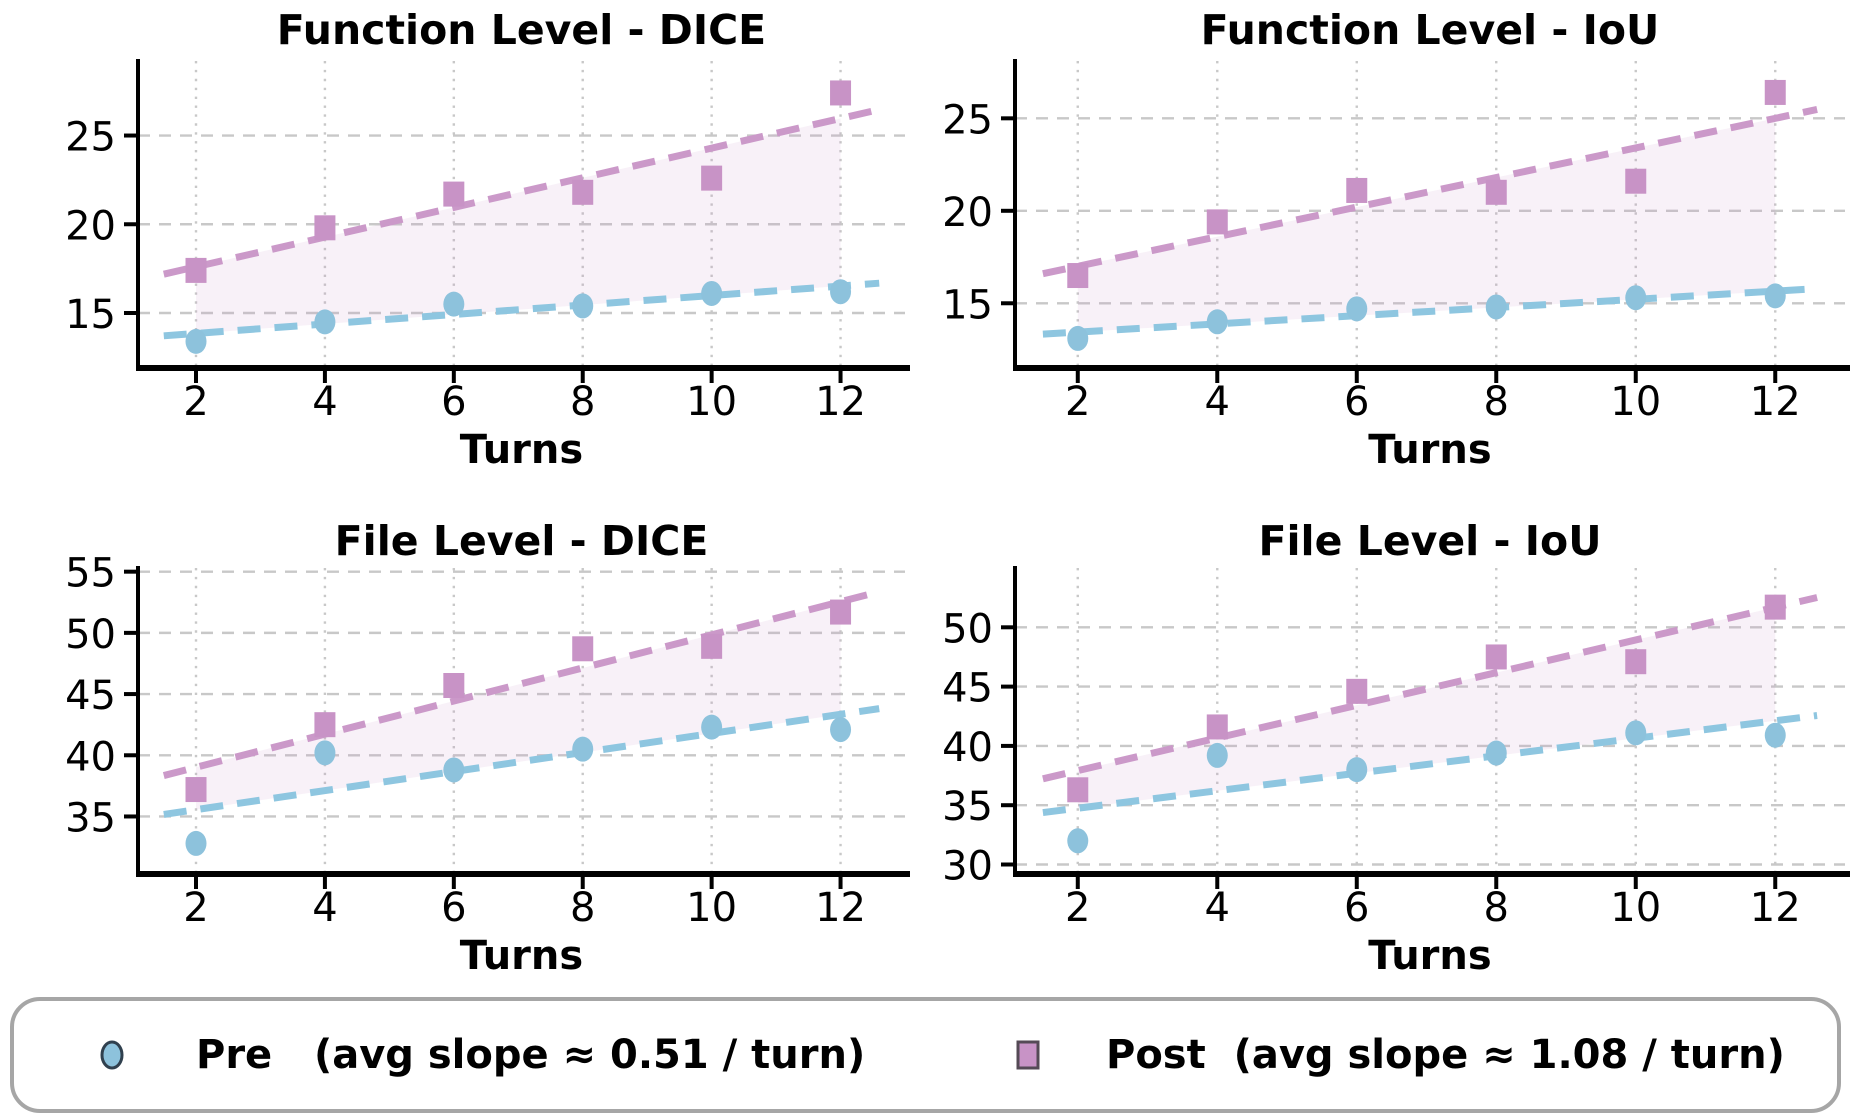 The width and height of the screenshot is (1851, 1116). Describe the element at coordinates (967, 867) in the screenshot. I see `y-tick-label: 30` at that location.